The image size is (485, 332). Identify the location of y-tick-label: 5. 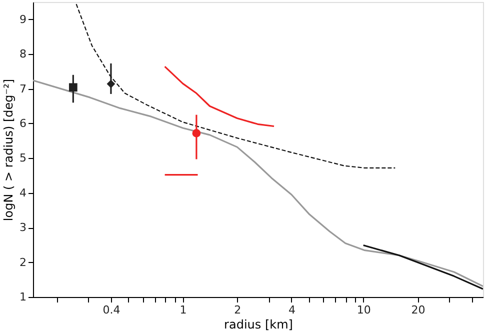
(23, 158).